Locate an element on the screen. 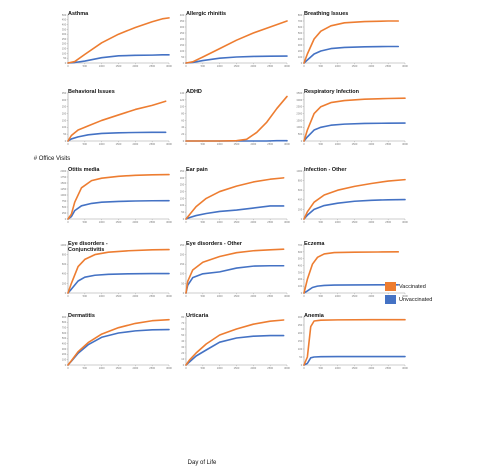  y-tick-label: 30 is located at coordinates (182, 347).